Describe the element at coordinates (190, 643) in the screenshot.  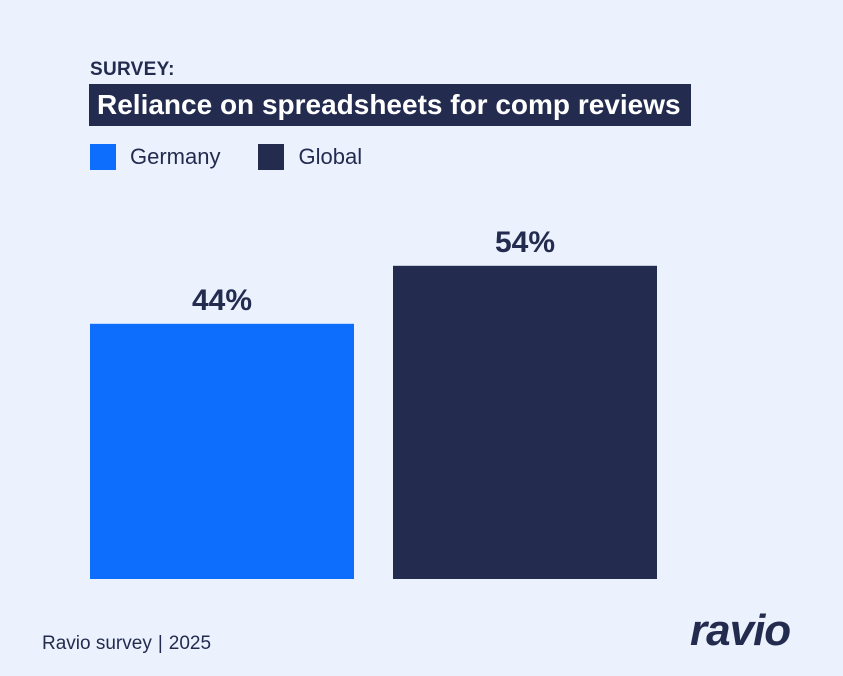
I see `footer-year: 2025` at that location.